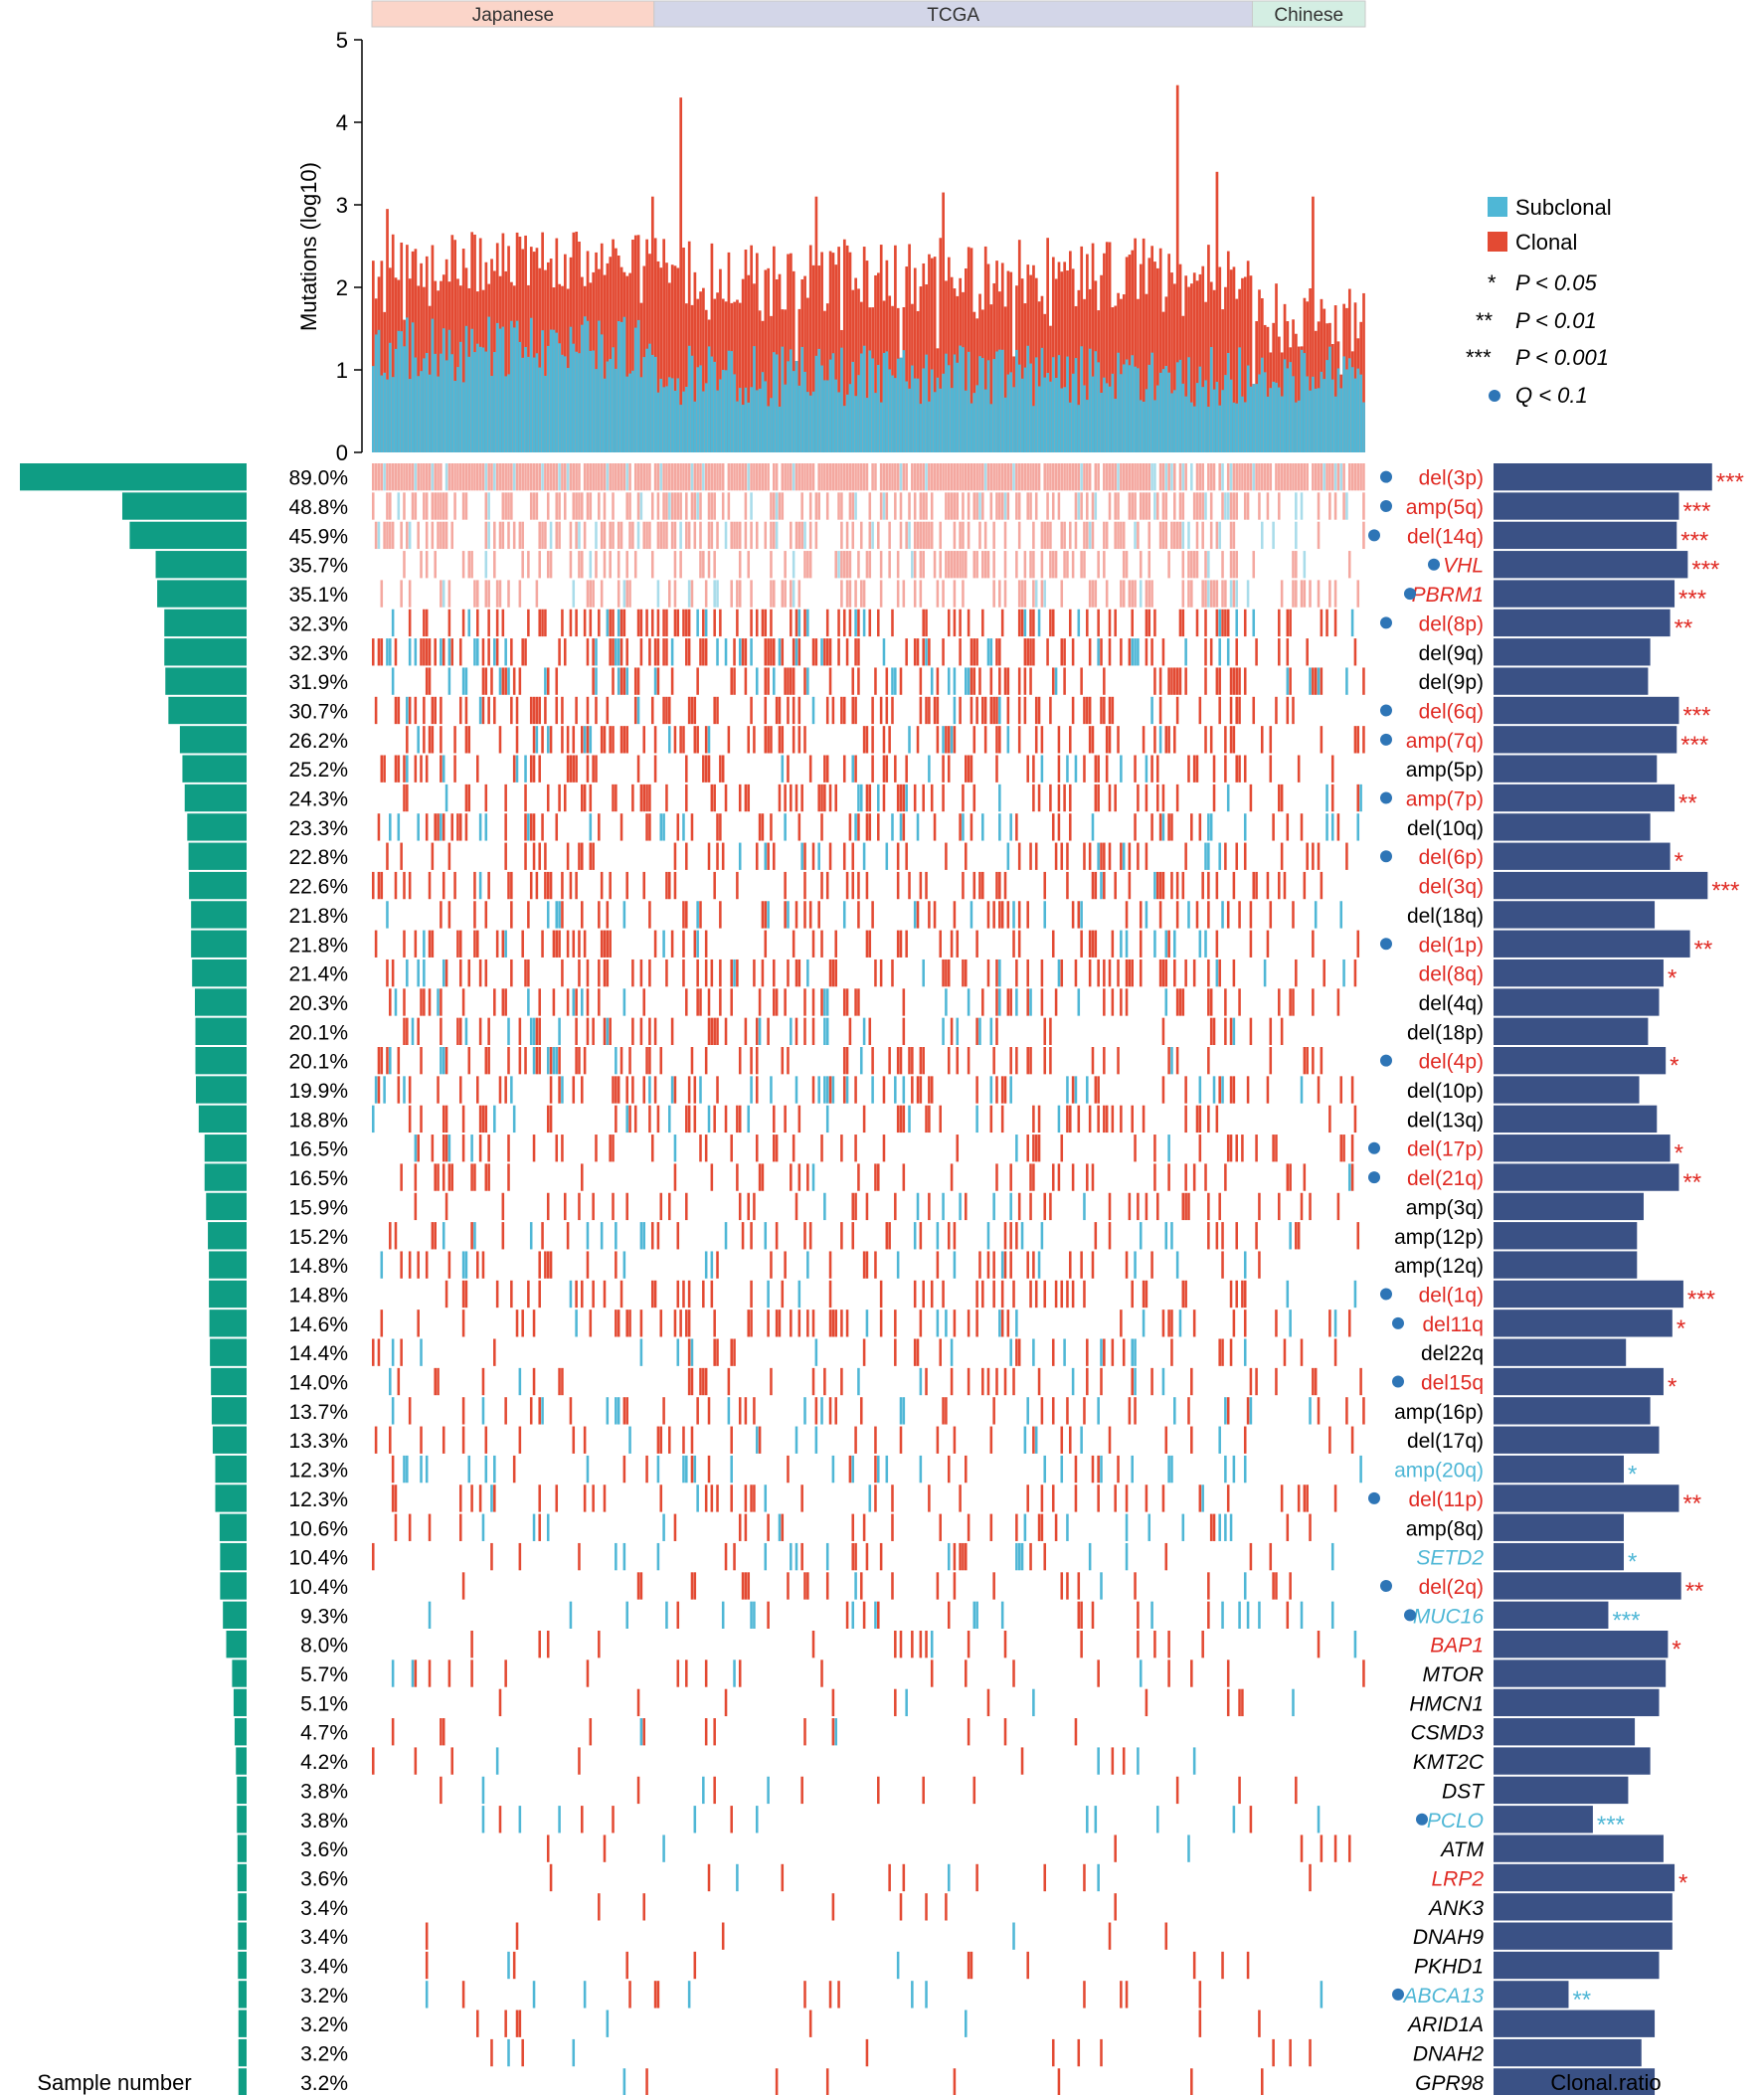 Image resolution: width=1764 pixels, height=2095 pixels. What do you see at coordinates (1577, 1440) in the screenshot?
I see `clonal-ratio-bar` at bounding box center [1577, 1440].